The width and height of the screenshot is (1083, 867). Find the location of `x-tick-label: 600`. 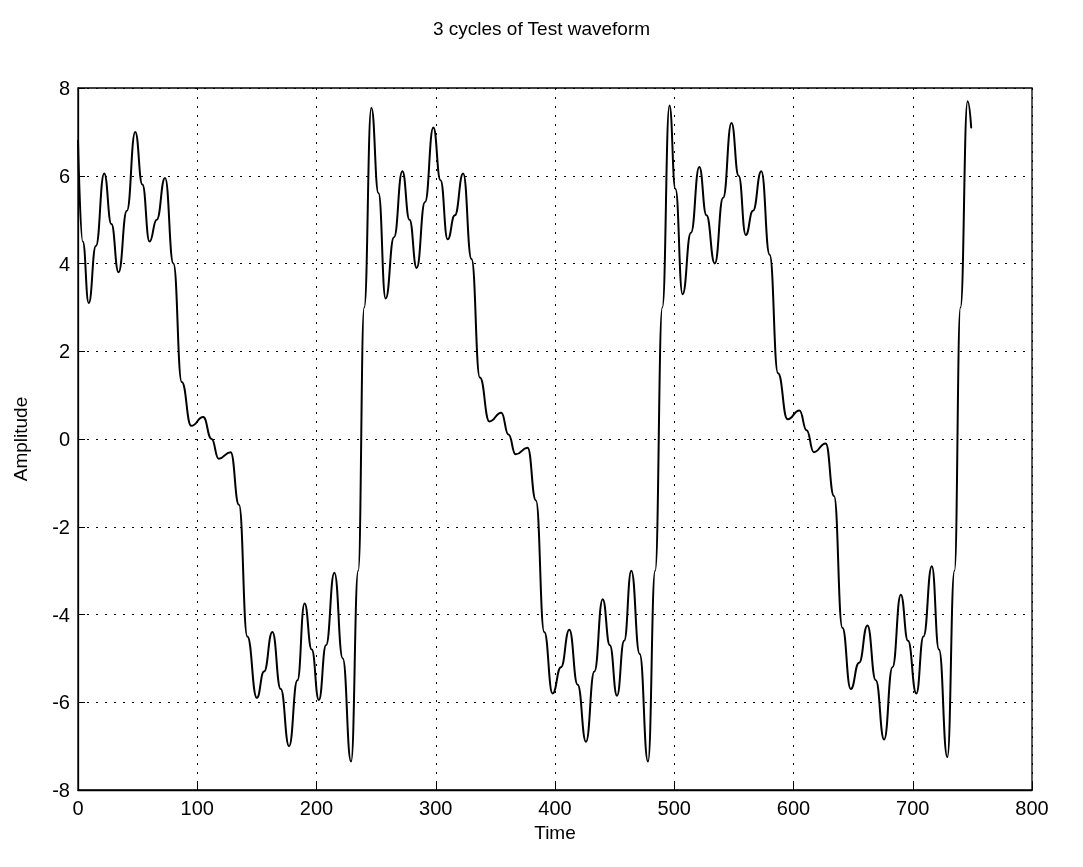

x-tick-label: 600 is located at coordinates (793, 808).